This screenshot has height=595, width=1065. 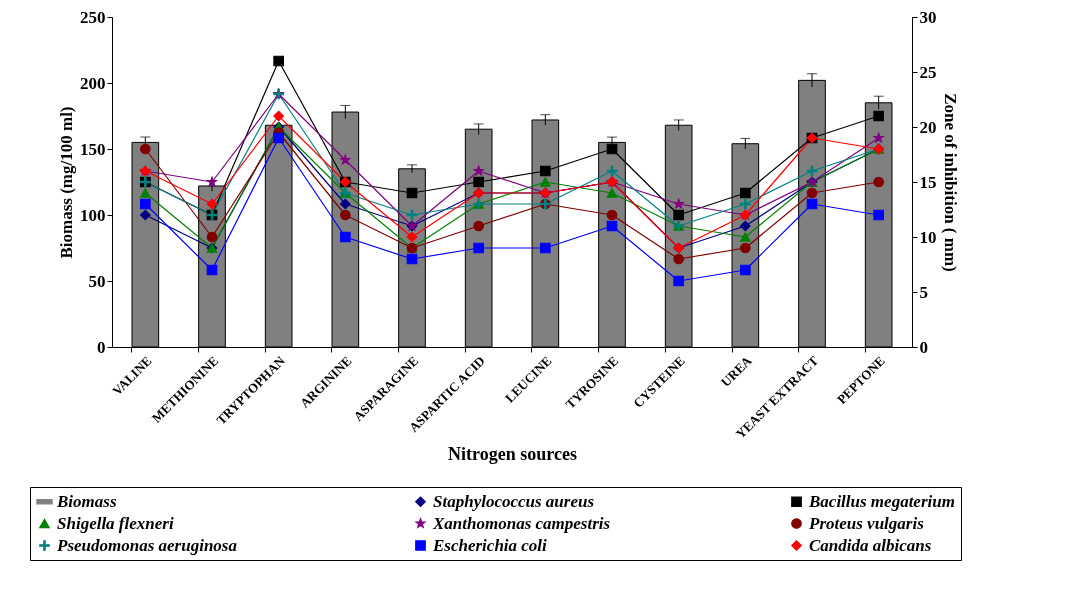 What do you see at coordinates (881, 501) in the screenshot?
I see `legend-label: Bacillus megaterium` at bounding box center [881, 501].